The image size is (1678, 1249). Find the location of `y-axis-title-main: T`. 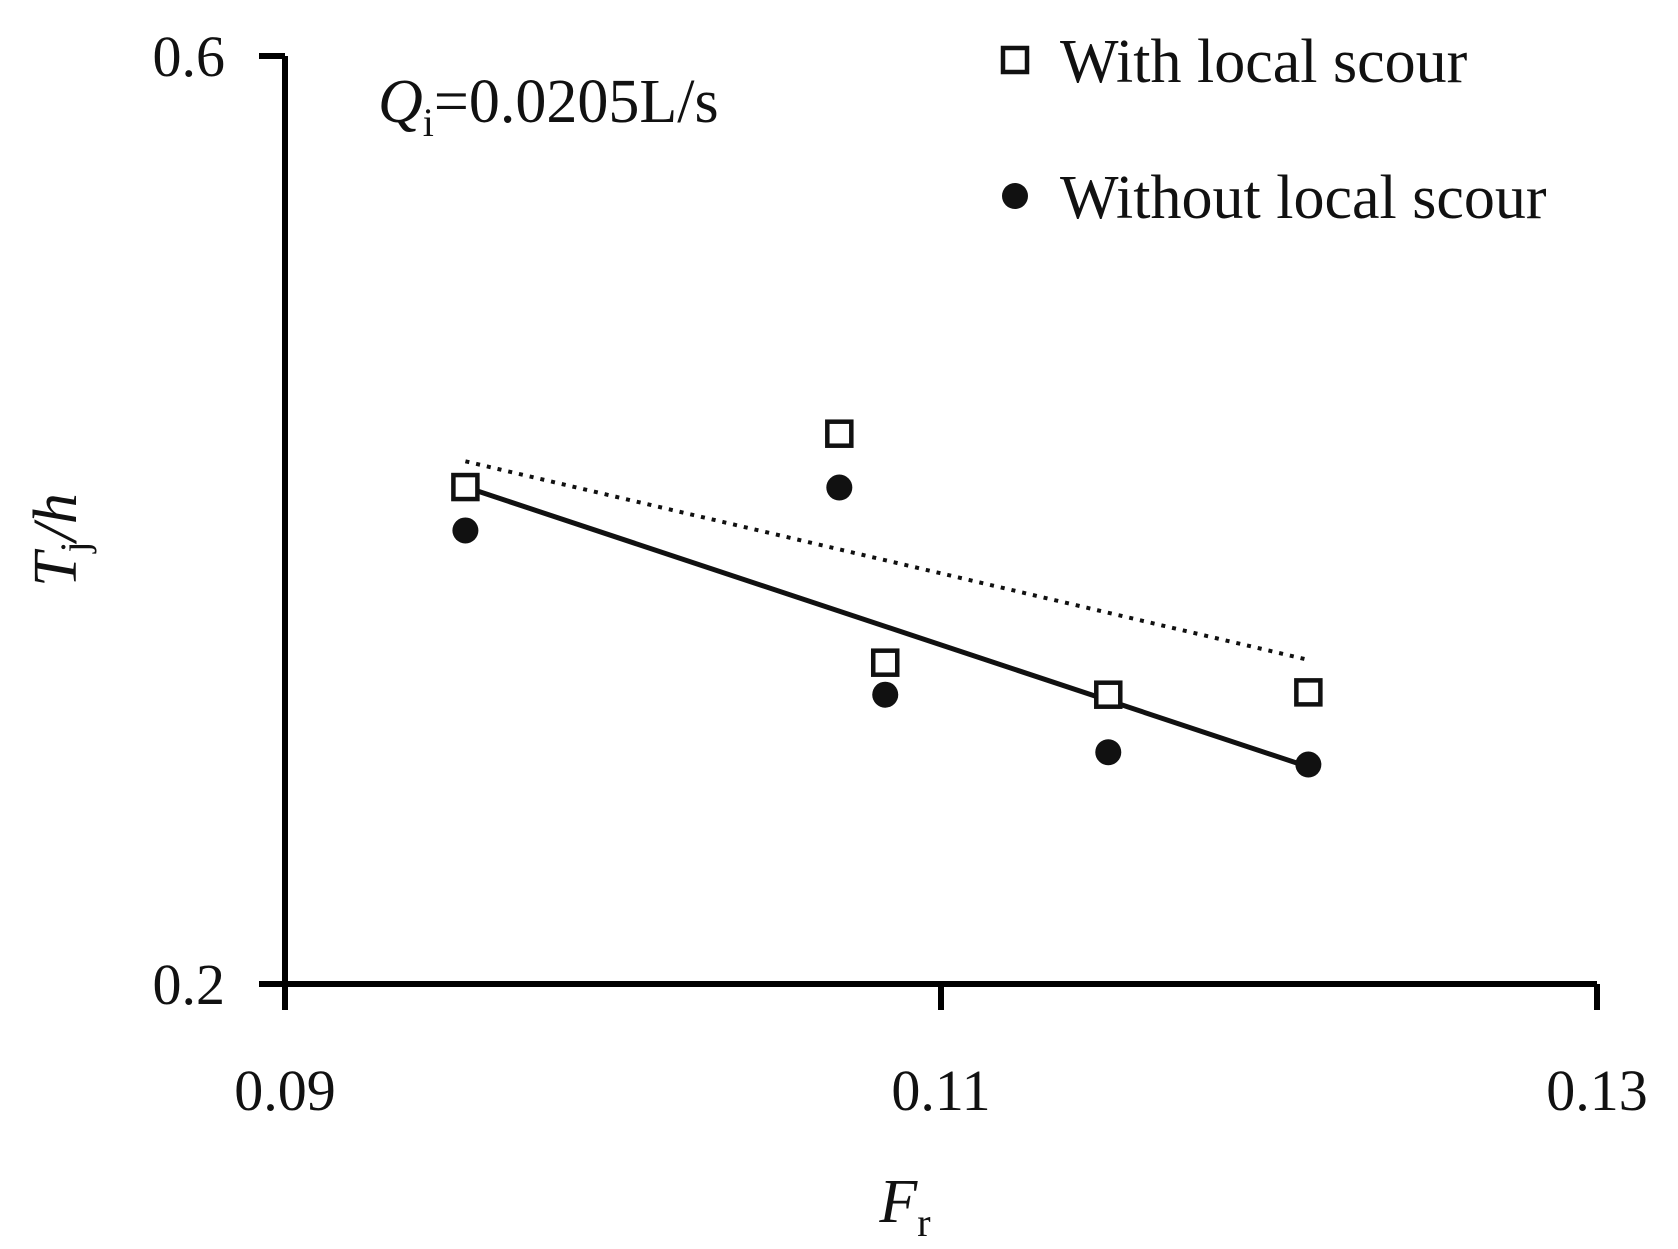

y-axis-title-main: T is located at coordinates (56, 567).